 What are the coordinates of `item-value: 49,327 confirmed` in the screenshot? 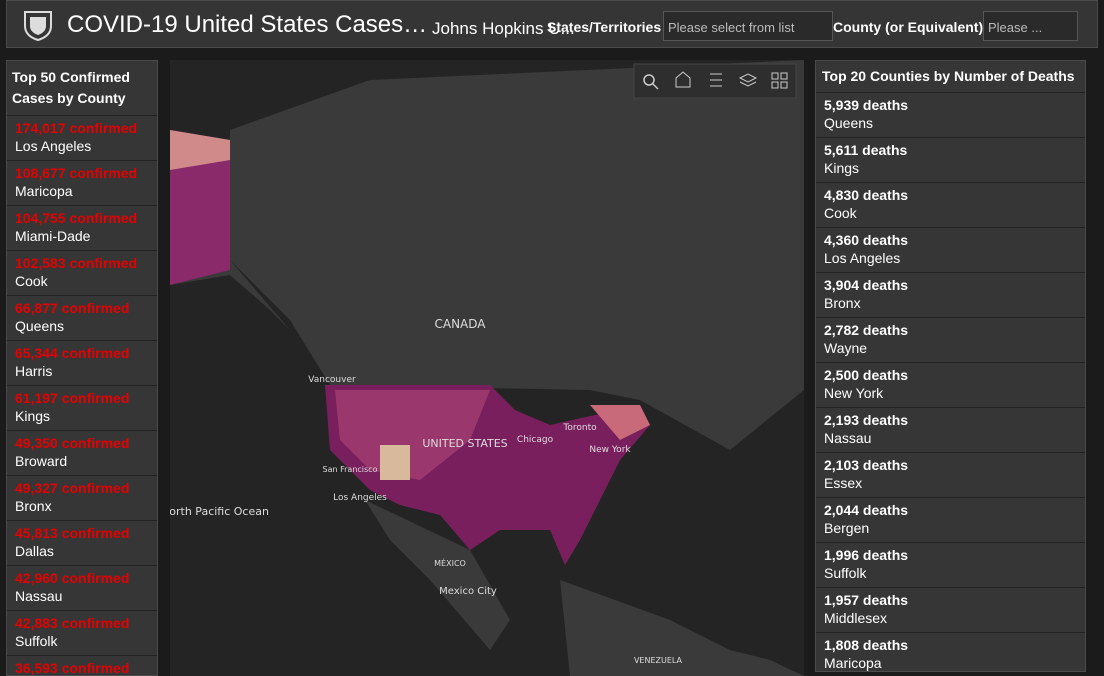 It's located at (72, 488).